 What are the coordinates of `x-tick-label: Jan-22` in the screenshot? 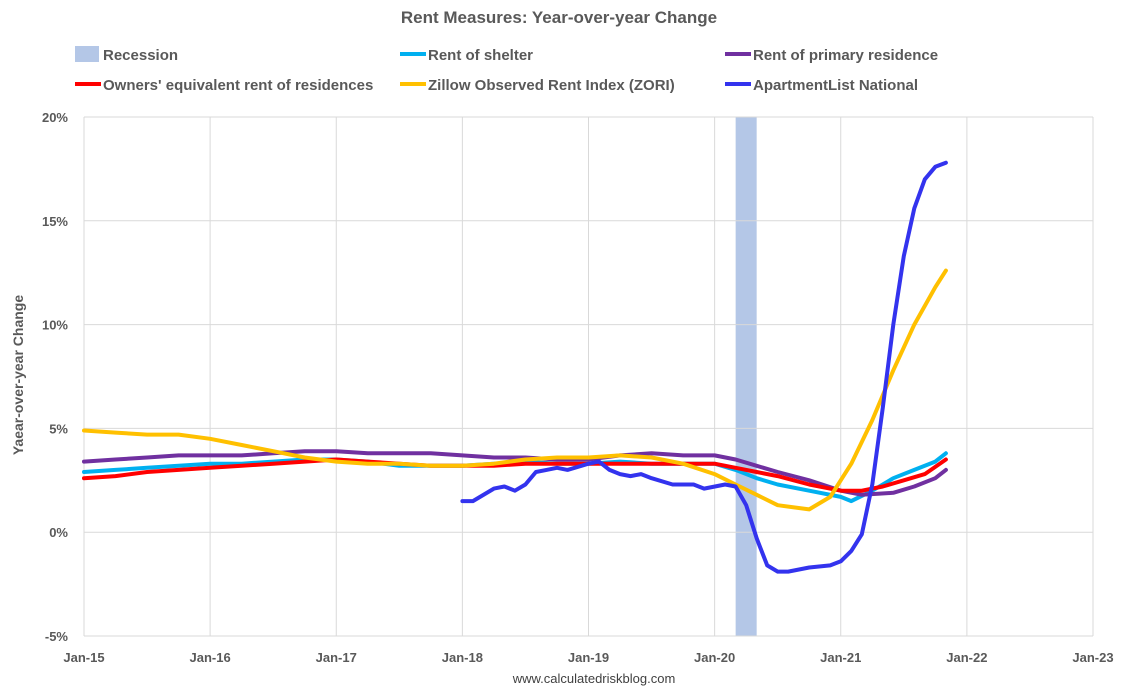 It's located at (966, 657).